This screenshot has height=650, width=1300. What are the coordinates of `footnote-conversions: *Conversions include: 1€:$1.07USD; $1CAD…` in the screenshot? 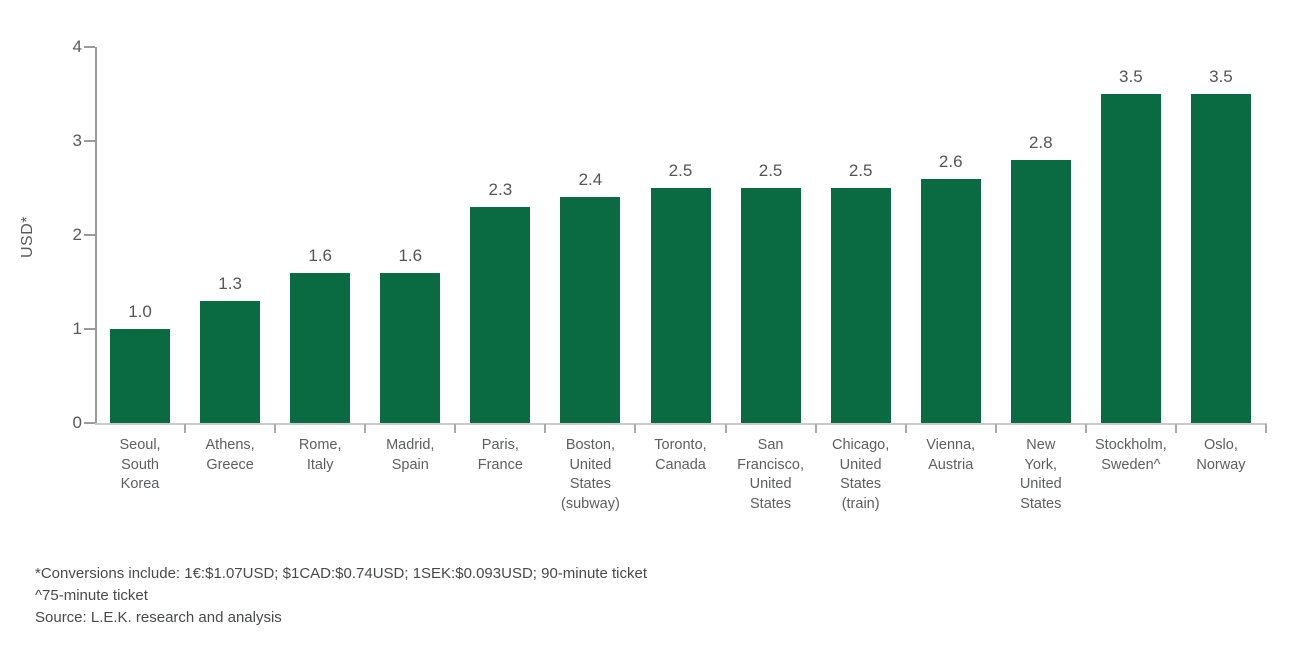 It's located at (341, 573).